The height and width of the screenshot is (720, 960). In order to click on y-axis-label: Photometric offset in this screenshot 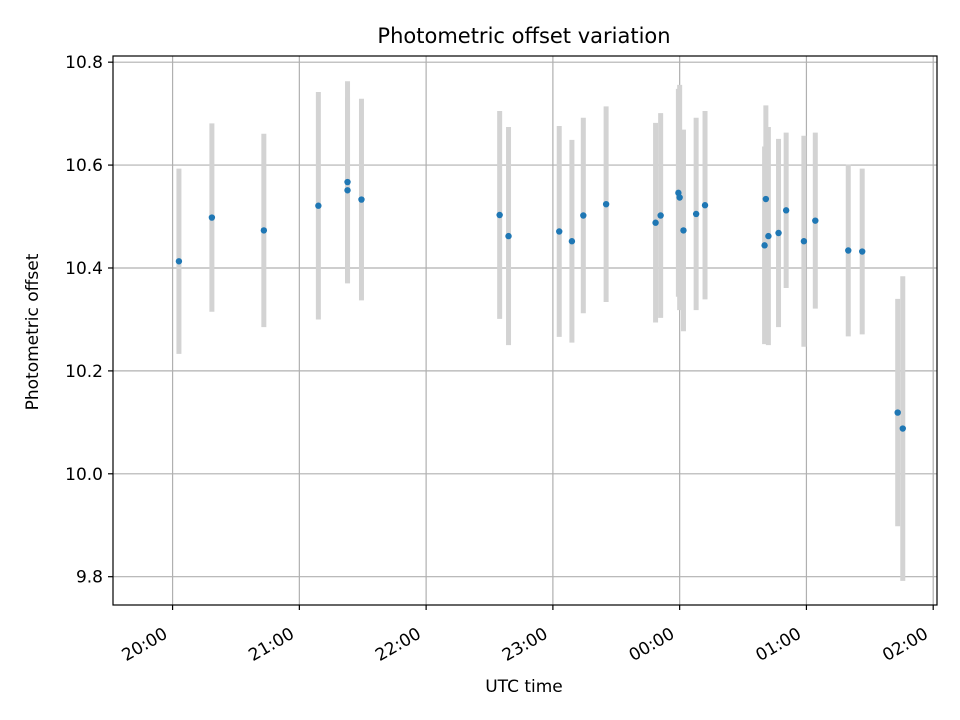, I will do `click(33, 331)`.